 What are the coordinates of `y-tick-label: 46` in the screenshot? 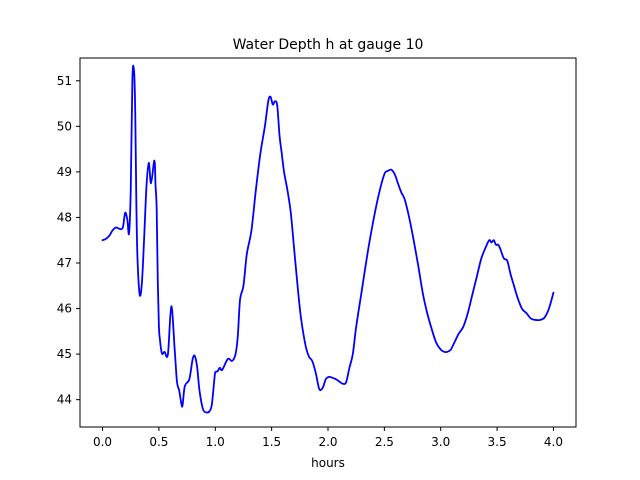 It's located at (64, 309).